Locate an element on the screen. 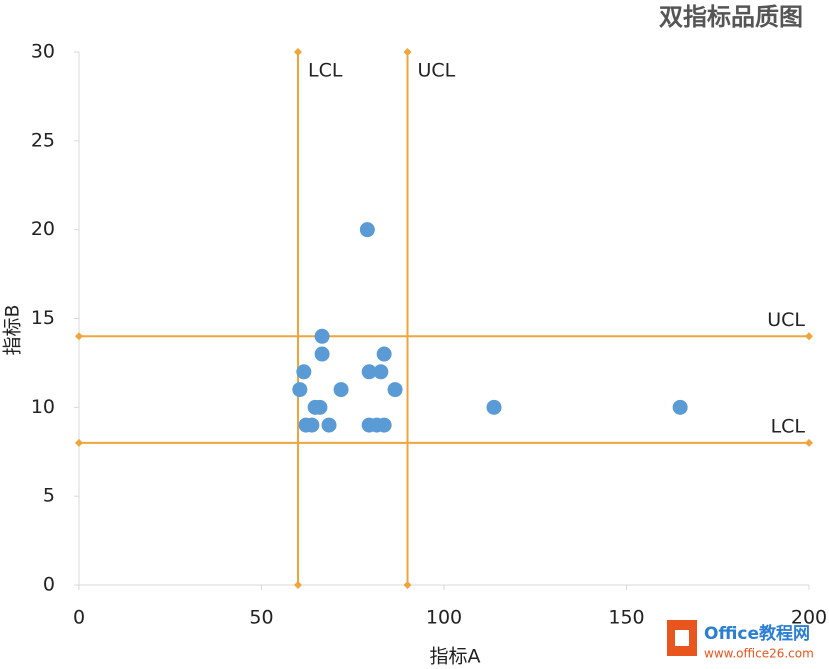 The height and width of the screenshot is (669, 829). x-tick-label: 150 is located at coordinates (626, 618).